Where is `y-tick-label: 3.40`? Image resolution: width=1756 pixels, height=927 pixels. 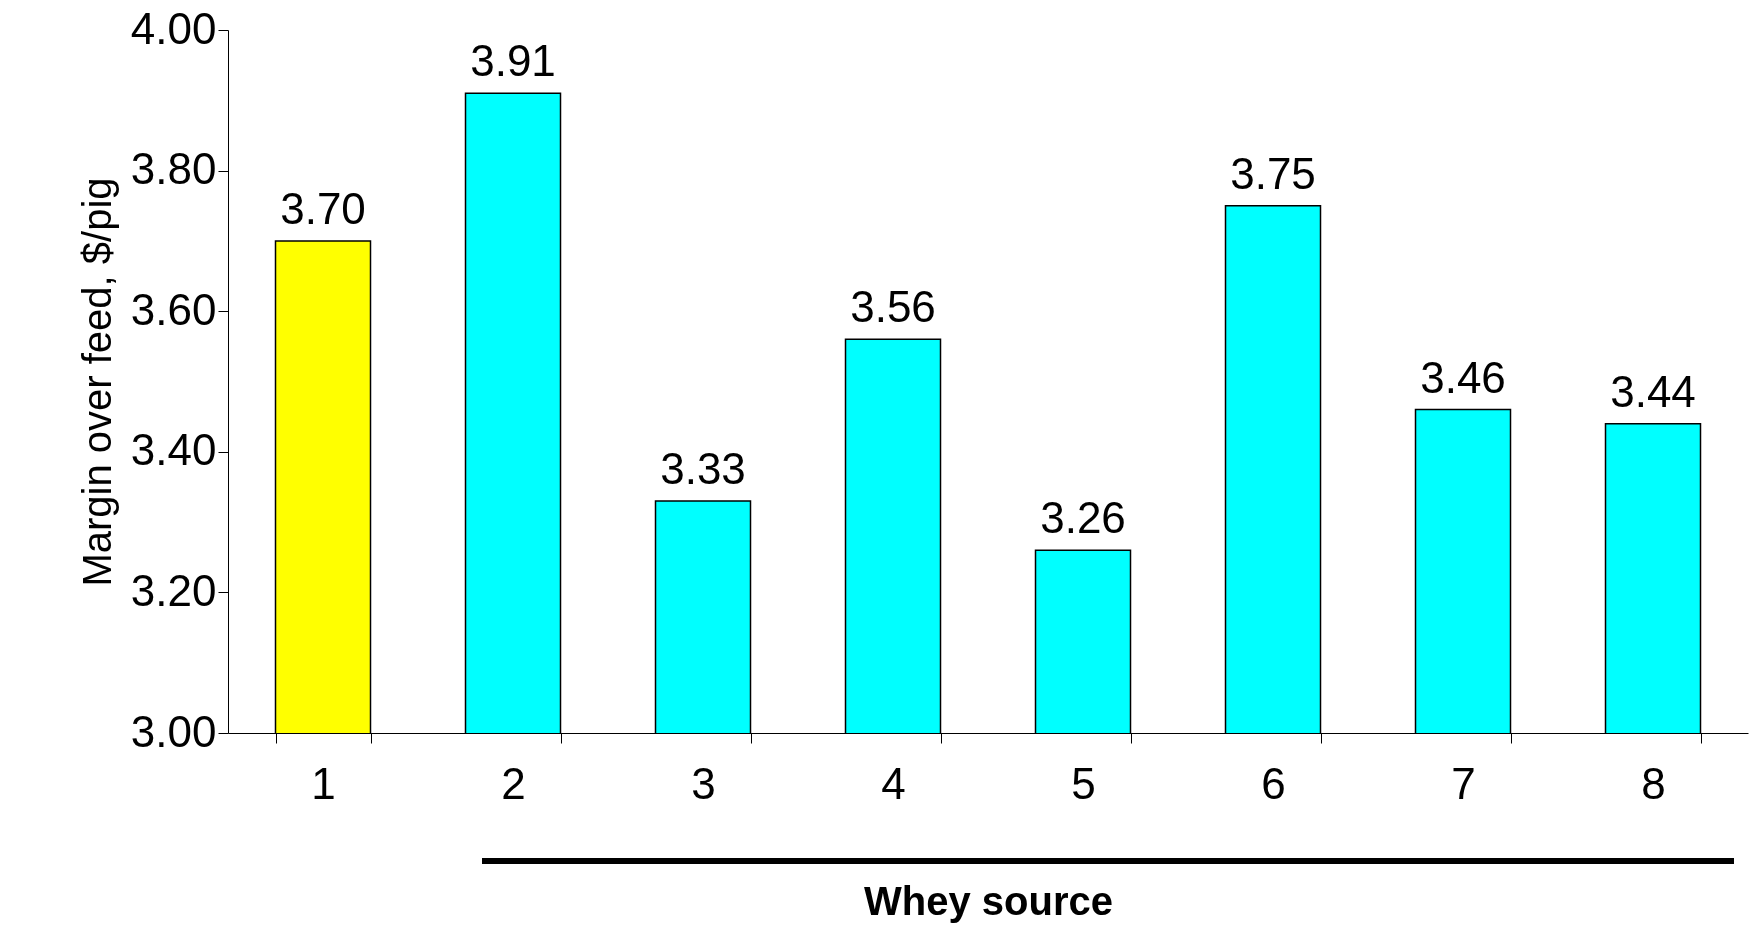 y-tick-label: 3.40 is located at coordinates (173, 450).